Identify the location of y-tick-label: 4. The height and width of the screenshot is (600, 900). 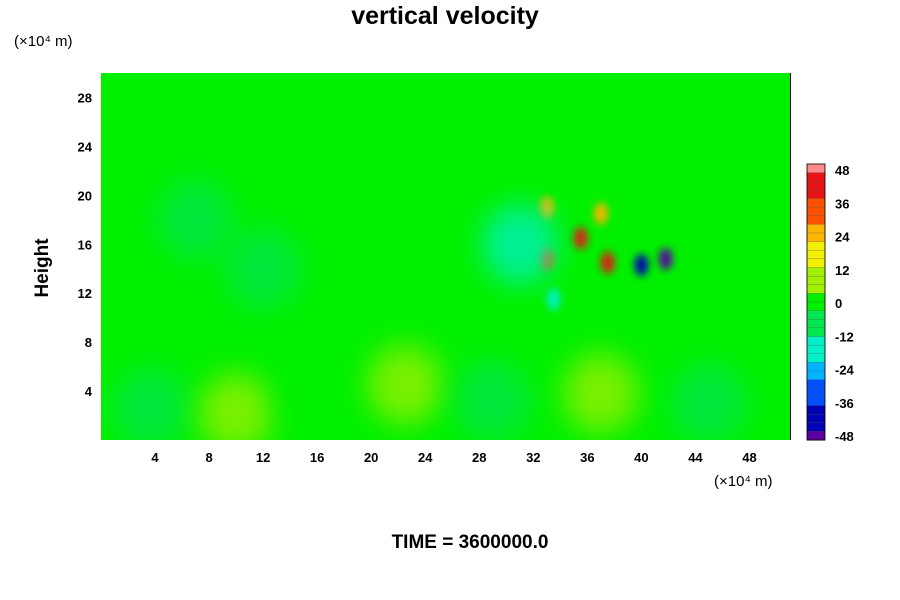
(89, 391).